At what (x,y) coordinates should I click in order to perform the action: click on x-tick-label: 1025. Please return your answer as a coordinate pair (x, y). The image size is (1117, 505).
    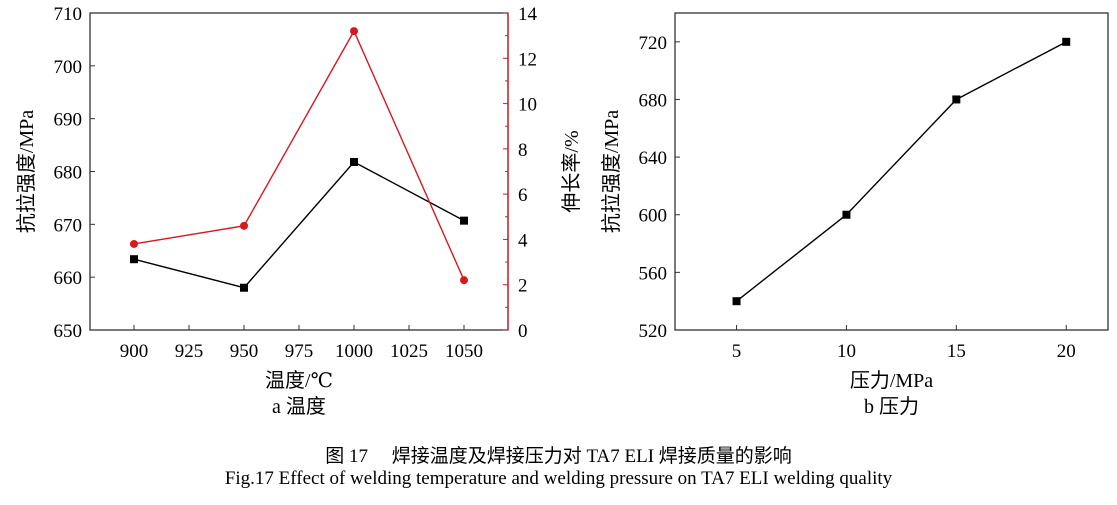
    Looking at the image, I should click on (409, 351).